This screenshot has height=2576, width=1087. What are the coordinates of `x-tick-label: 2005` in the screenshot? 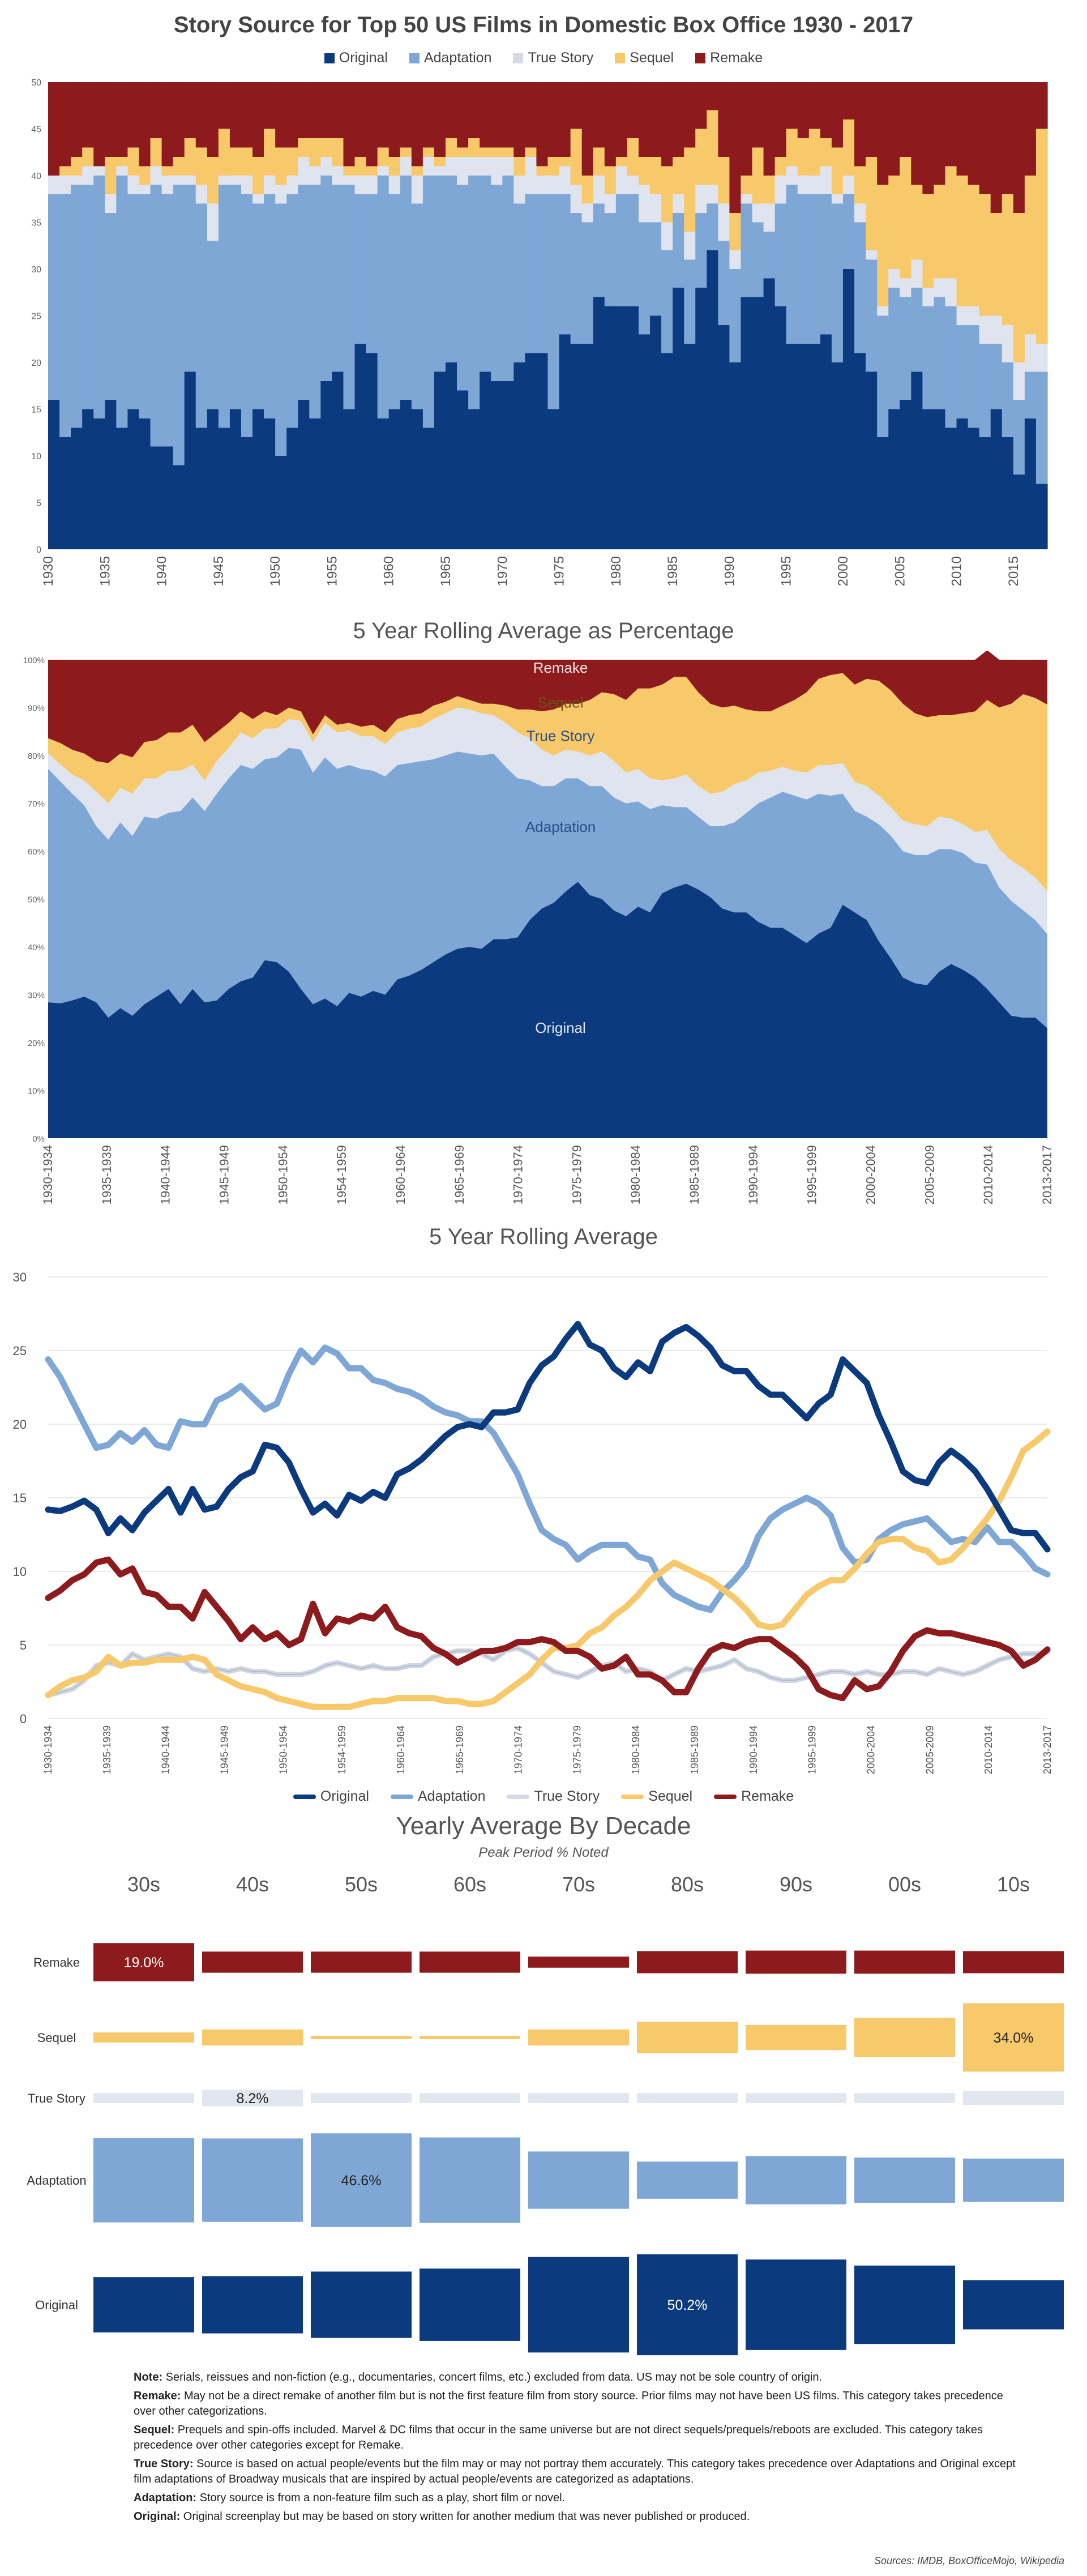 It's located at (900, 571).